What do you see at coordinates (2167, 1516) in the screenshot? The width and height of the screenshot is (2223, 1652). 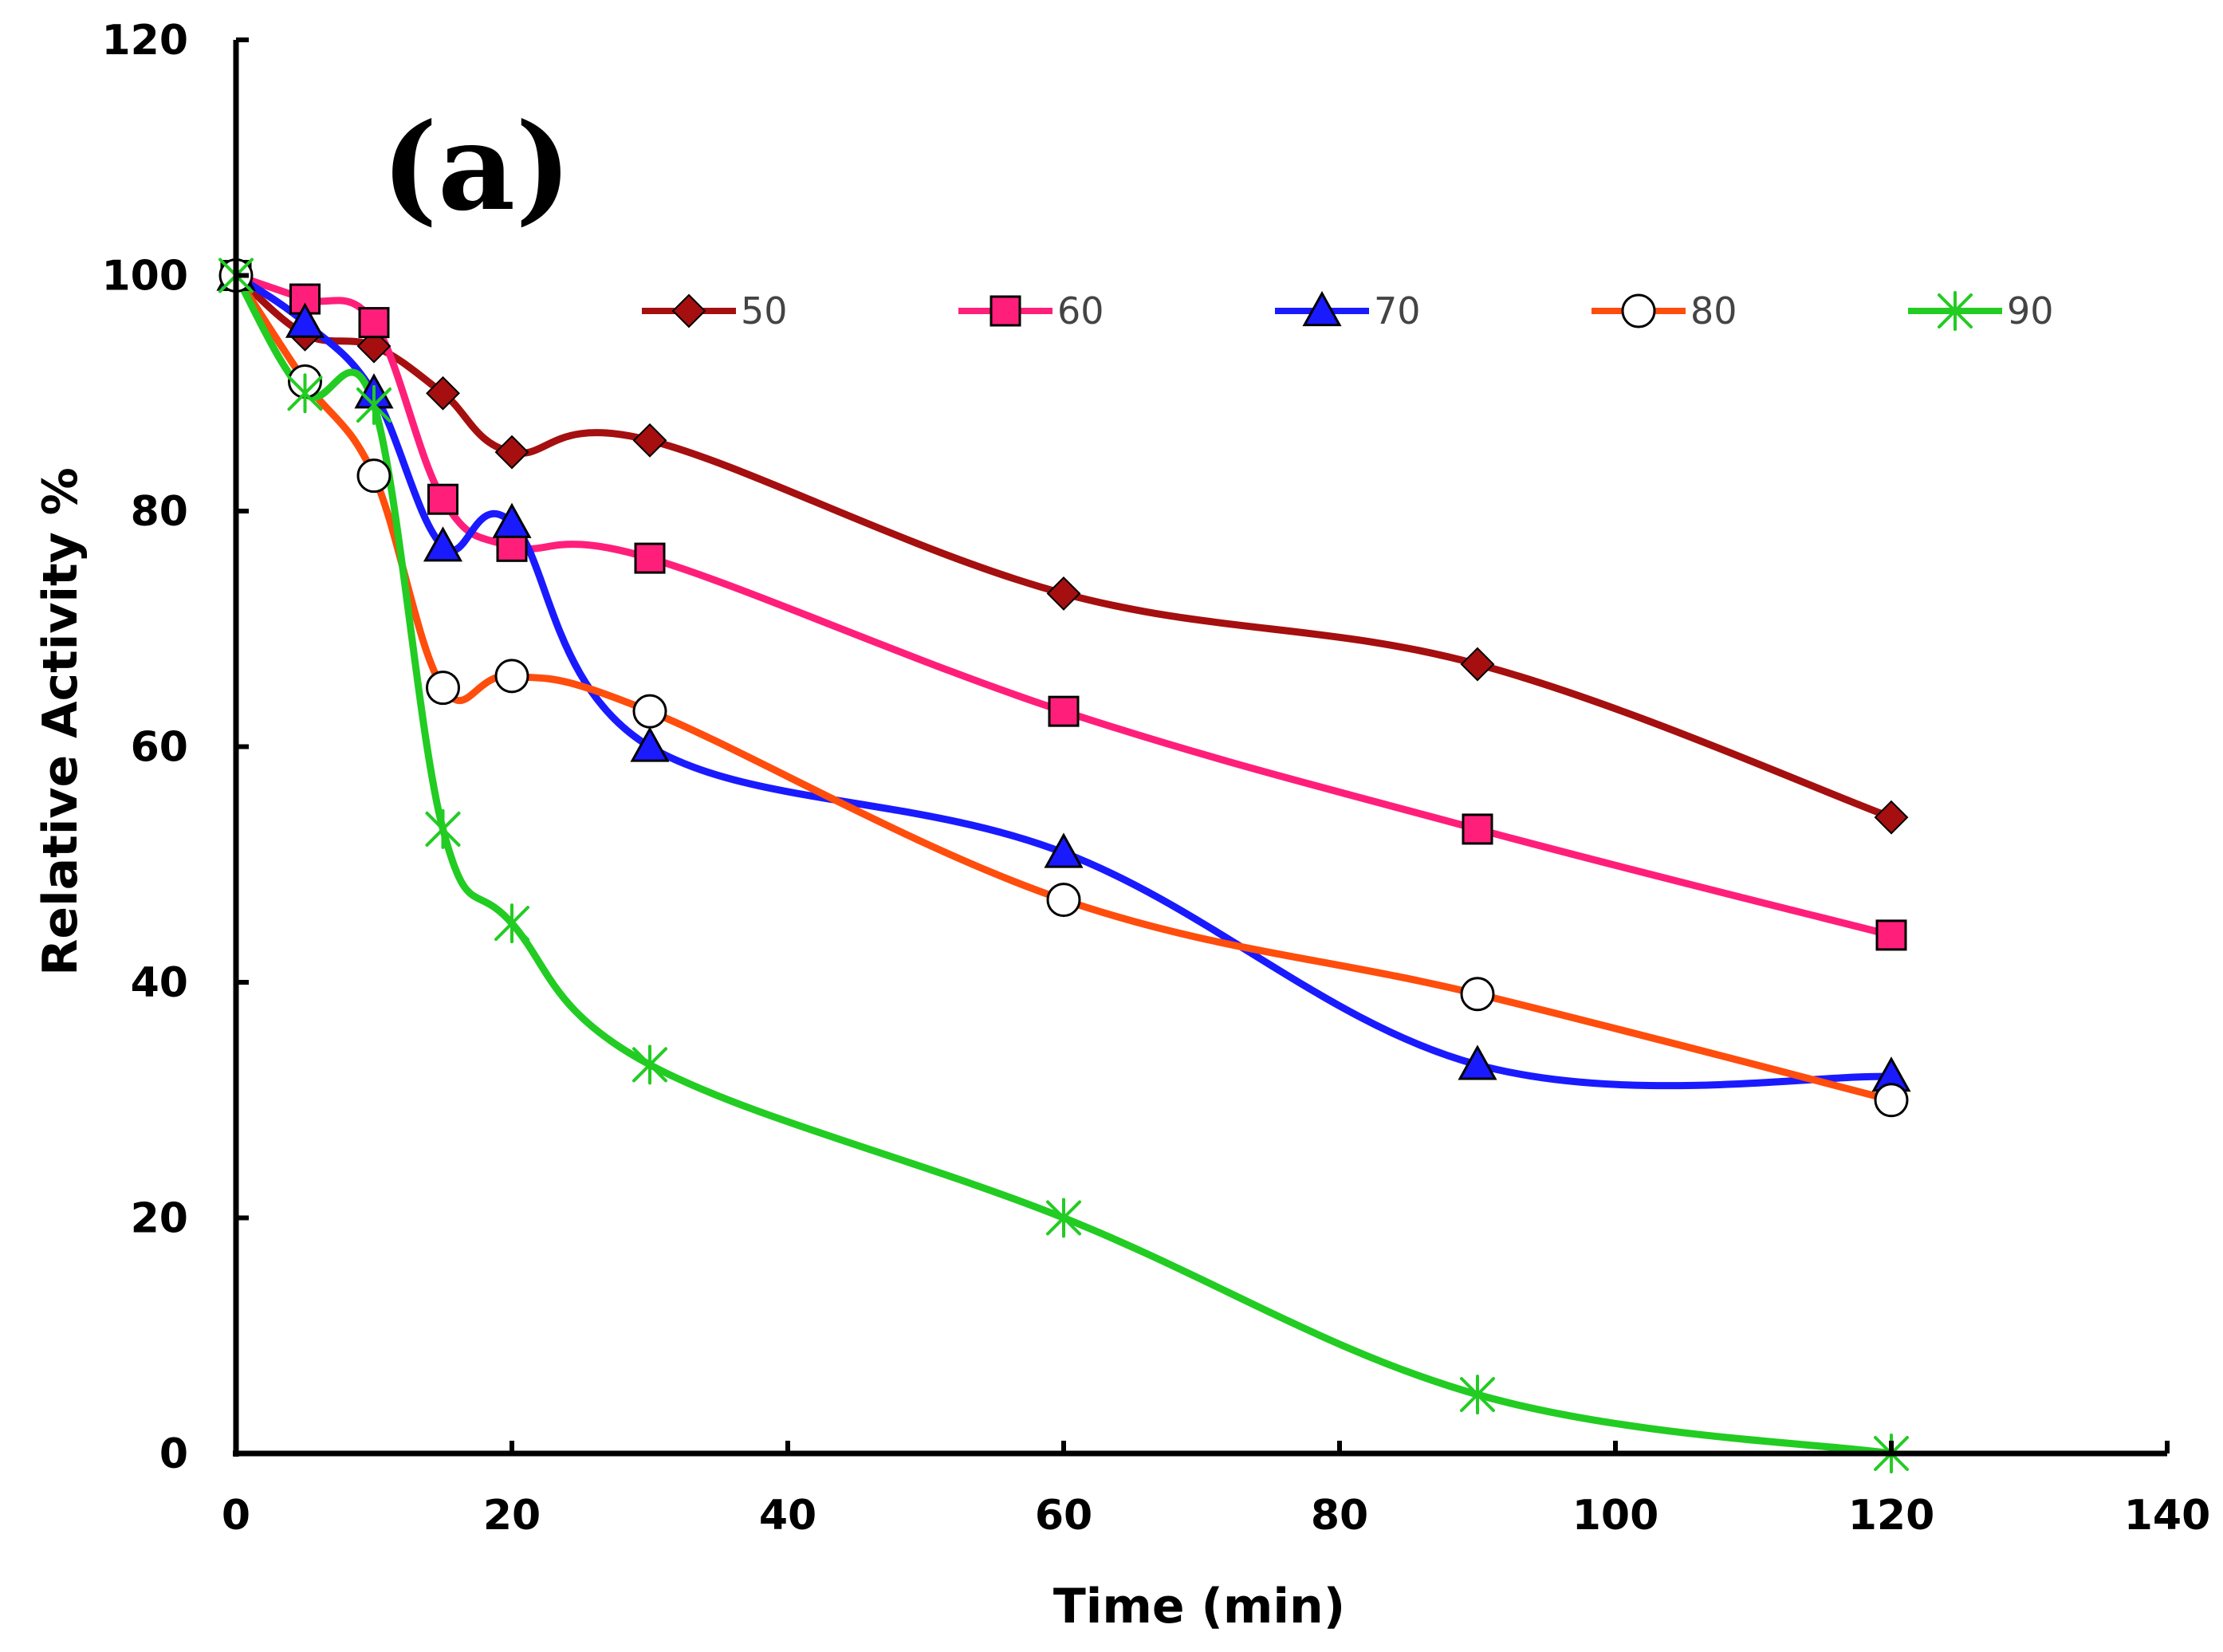 I see `x-tick-label: 140` at bounding box center [2167, 1516].